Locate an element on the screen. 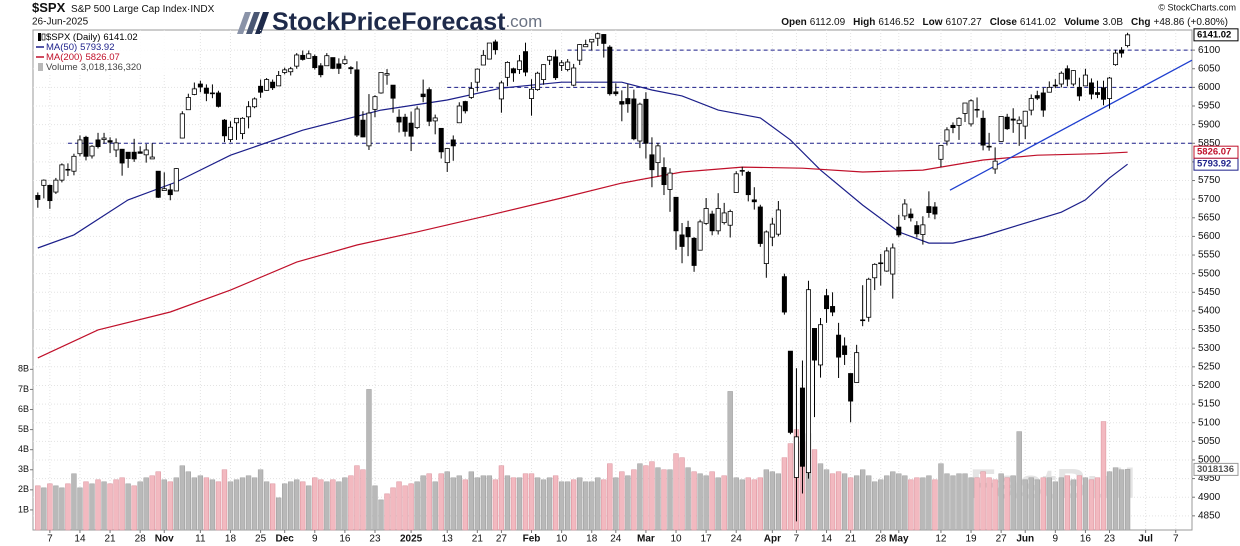 The width and height of the screenshot is (1240, 546). quote-value: 6146.52 is located at coordinates (896, 22).